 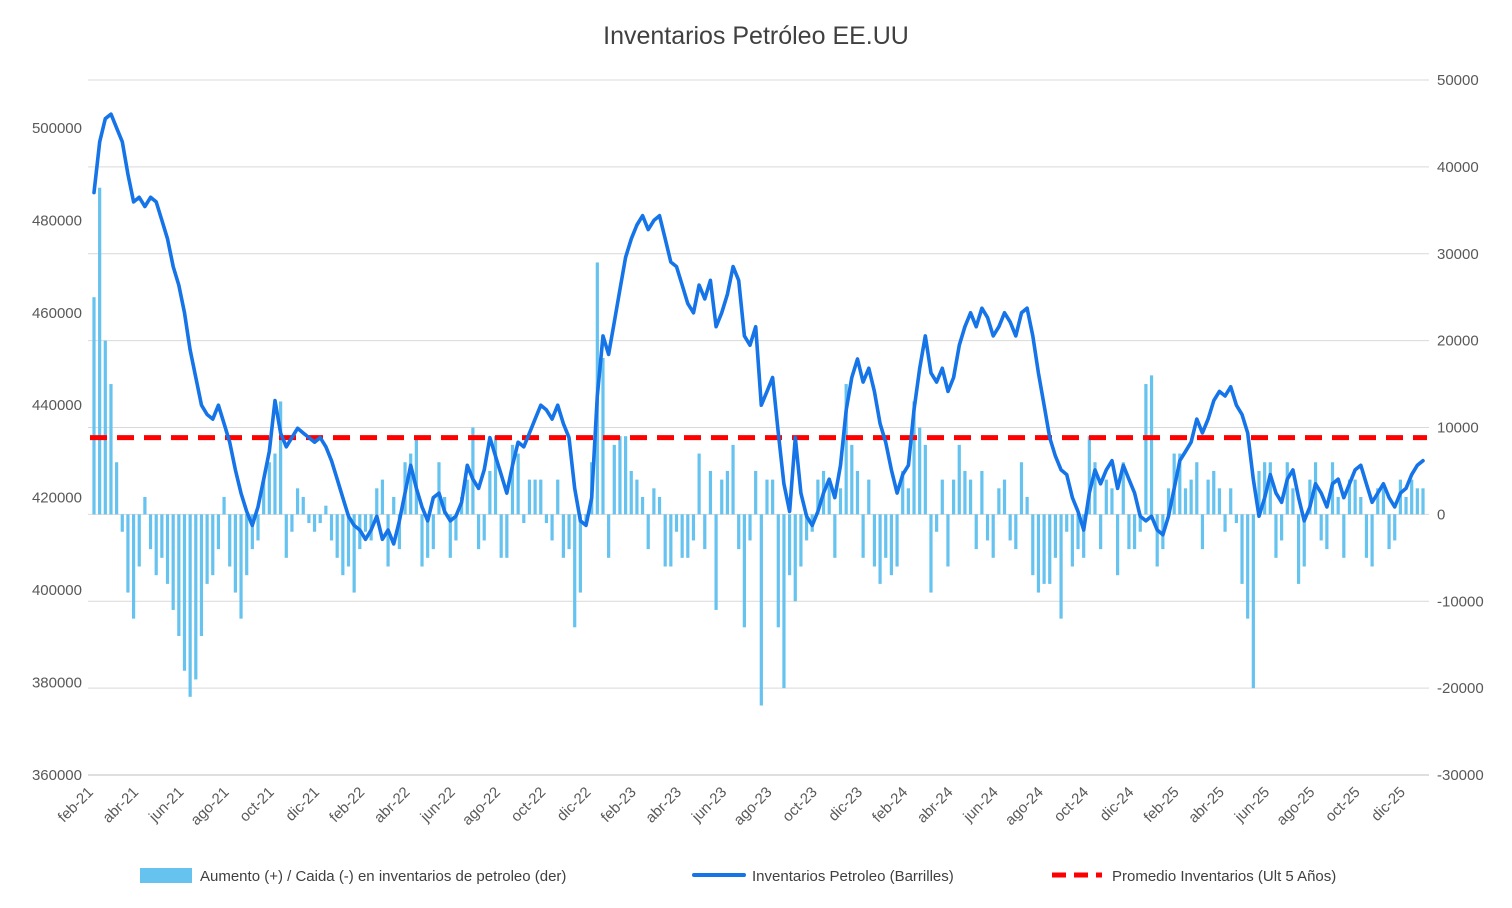 What do you see at coordinates (1458, 428) in the screenshot?
I see `right-axis-label: 10000` at bounding box center [1458, 428].